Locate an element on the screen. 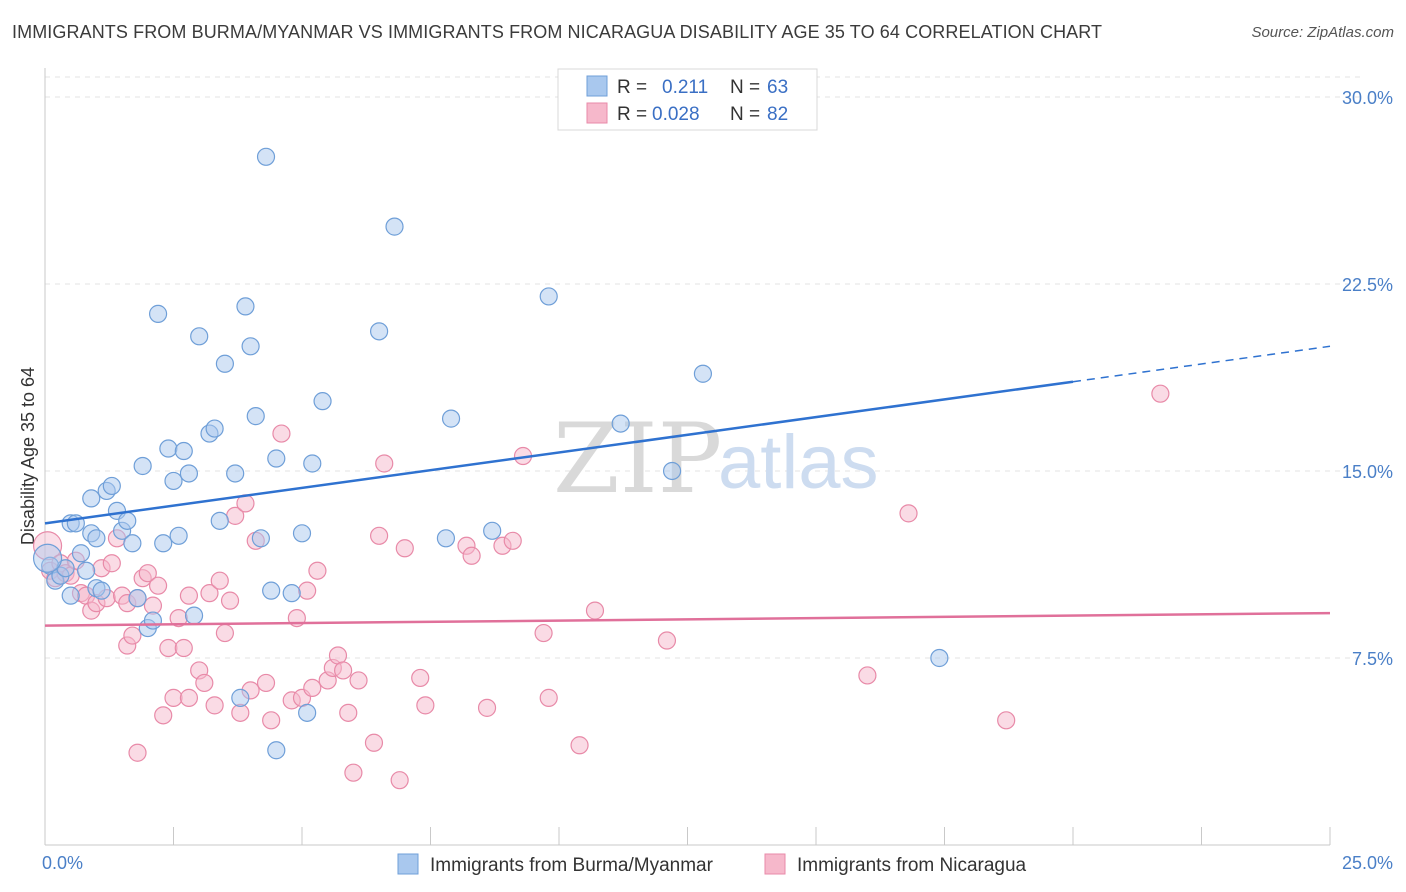  x-tick-label-min: 0.0% is located at coordinates (62, 863).